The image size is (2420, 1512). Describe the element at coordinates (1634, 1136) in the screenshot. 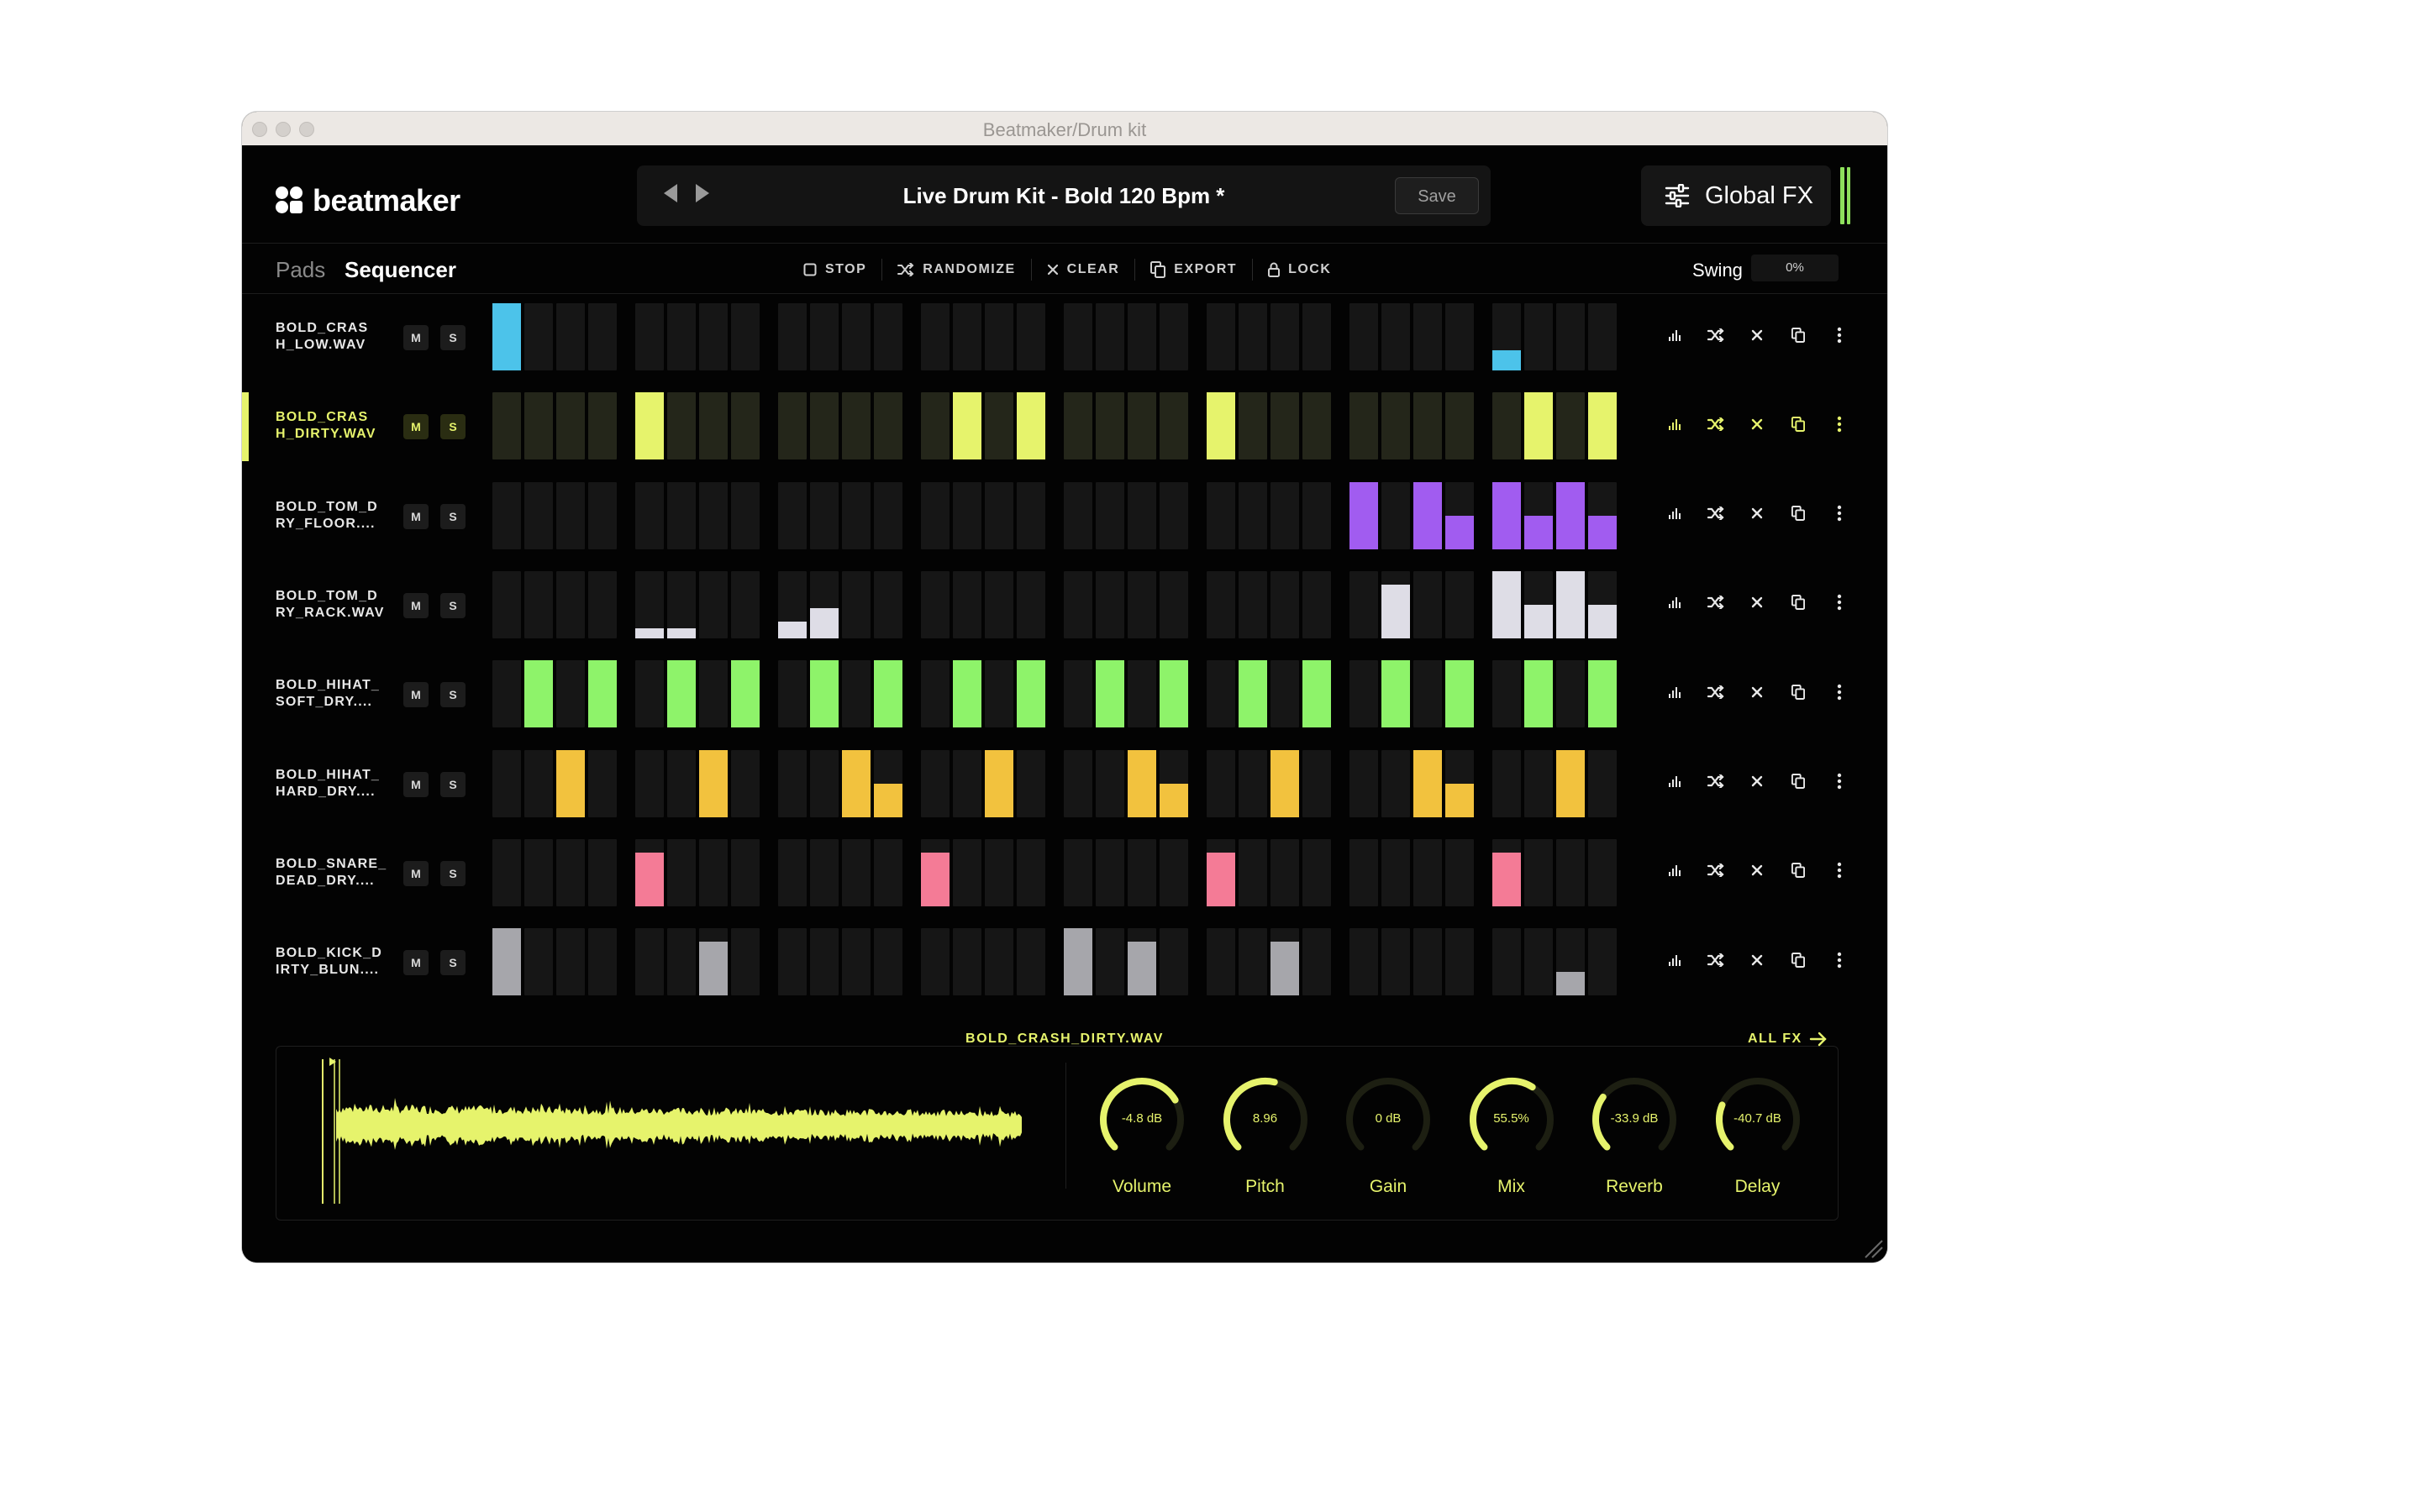

I see `knob-reverb: -33.9 dB Reverb` at that location.